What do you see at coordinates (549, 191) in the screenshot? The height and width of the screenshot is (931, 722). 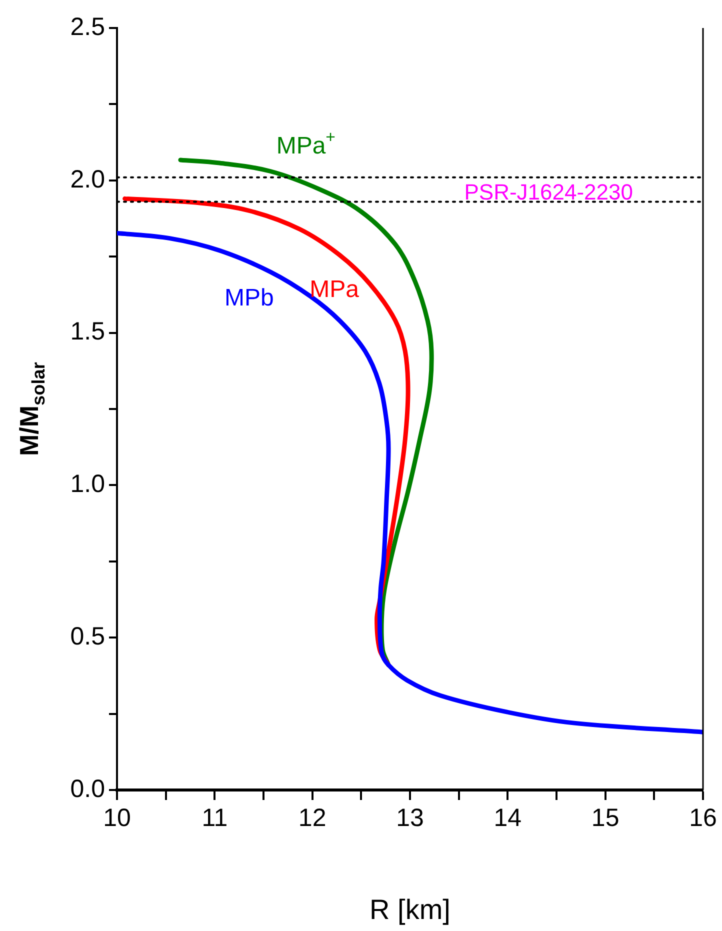 I see `annotation: PSR-J1624-2230` at bounding box center [549, 191].